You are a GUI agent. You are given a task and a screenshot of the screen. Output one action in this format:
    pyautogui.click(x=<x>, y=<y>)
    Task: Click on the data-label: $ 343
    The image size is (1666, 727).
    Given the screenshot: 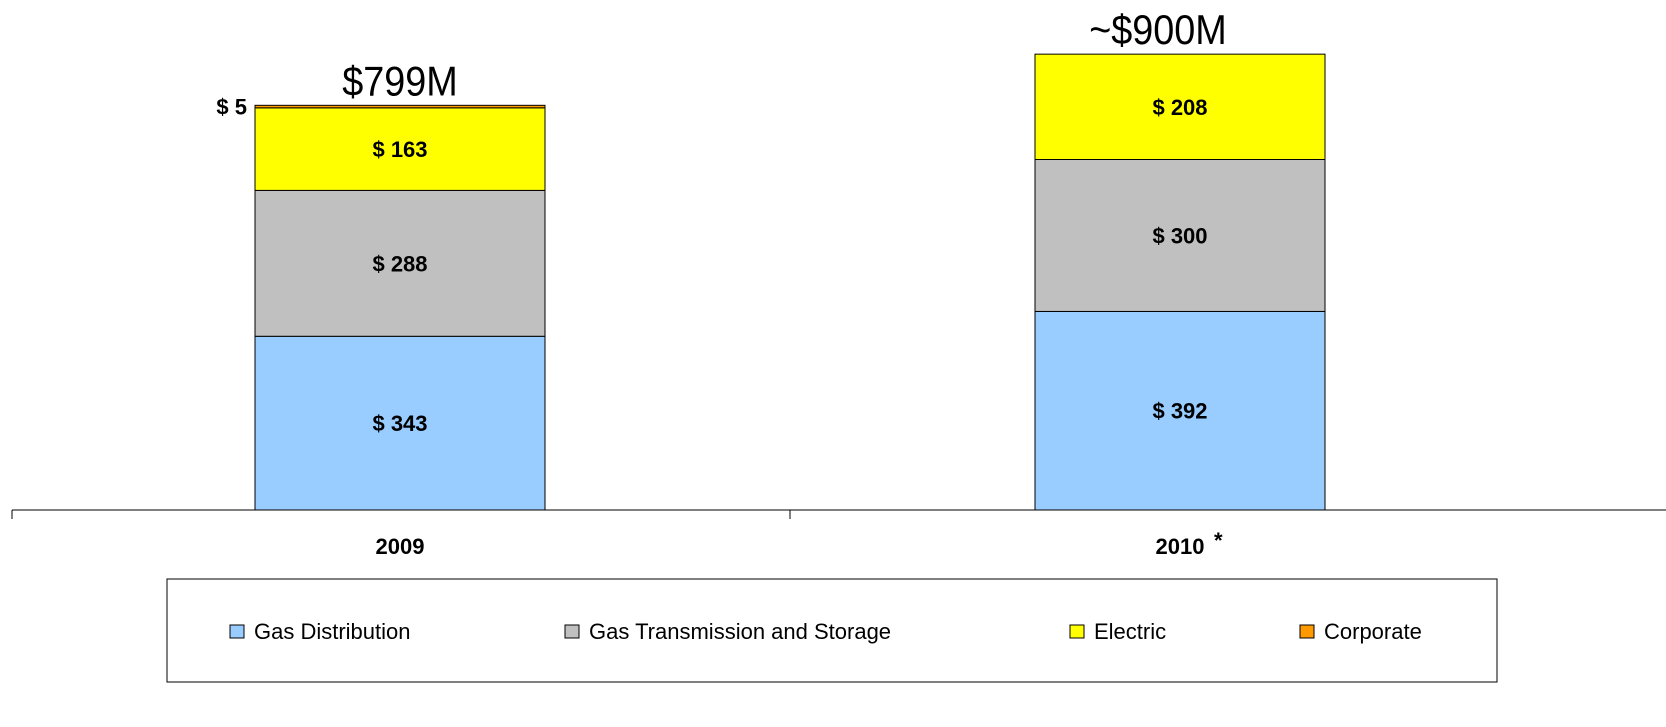 What is the action you would take?
    pyautogui.click(x=399, y=423)
    